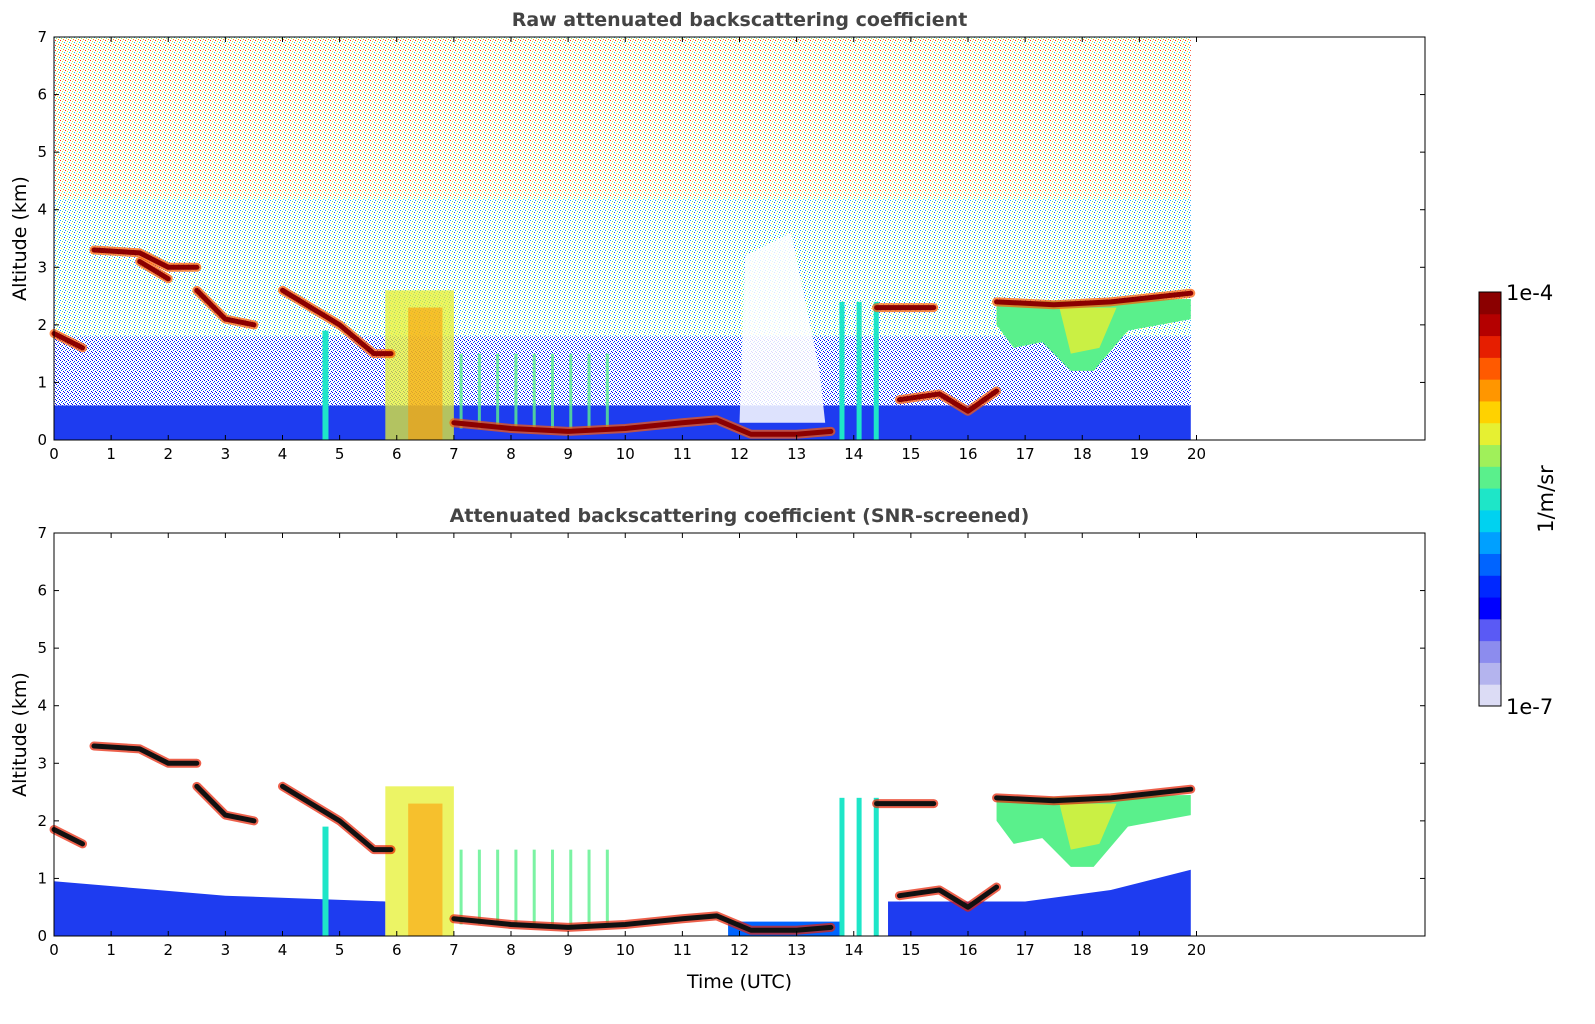 The image size is (1595, 1024). What do you see at coordinates (796, 454) in the screenshot?
I see `x-tick-label: 13` at bounding box center [796, 454].